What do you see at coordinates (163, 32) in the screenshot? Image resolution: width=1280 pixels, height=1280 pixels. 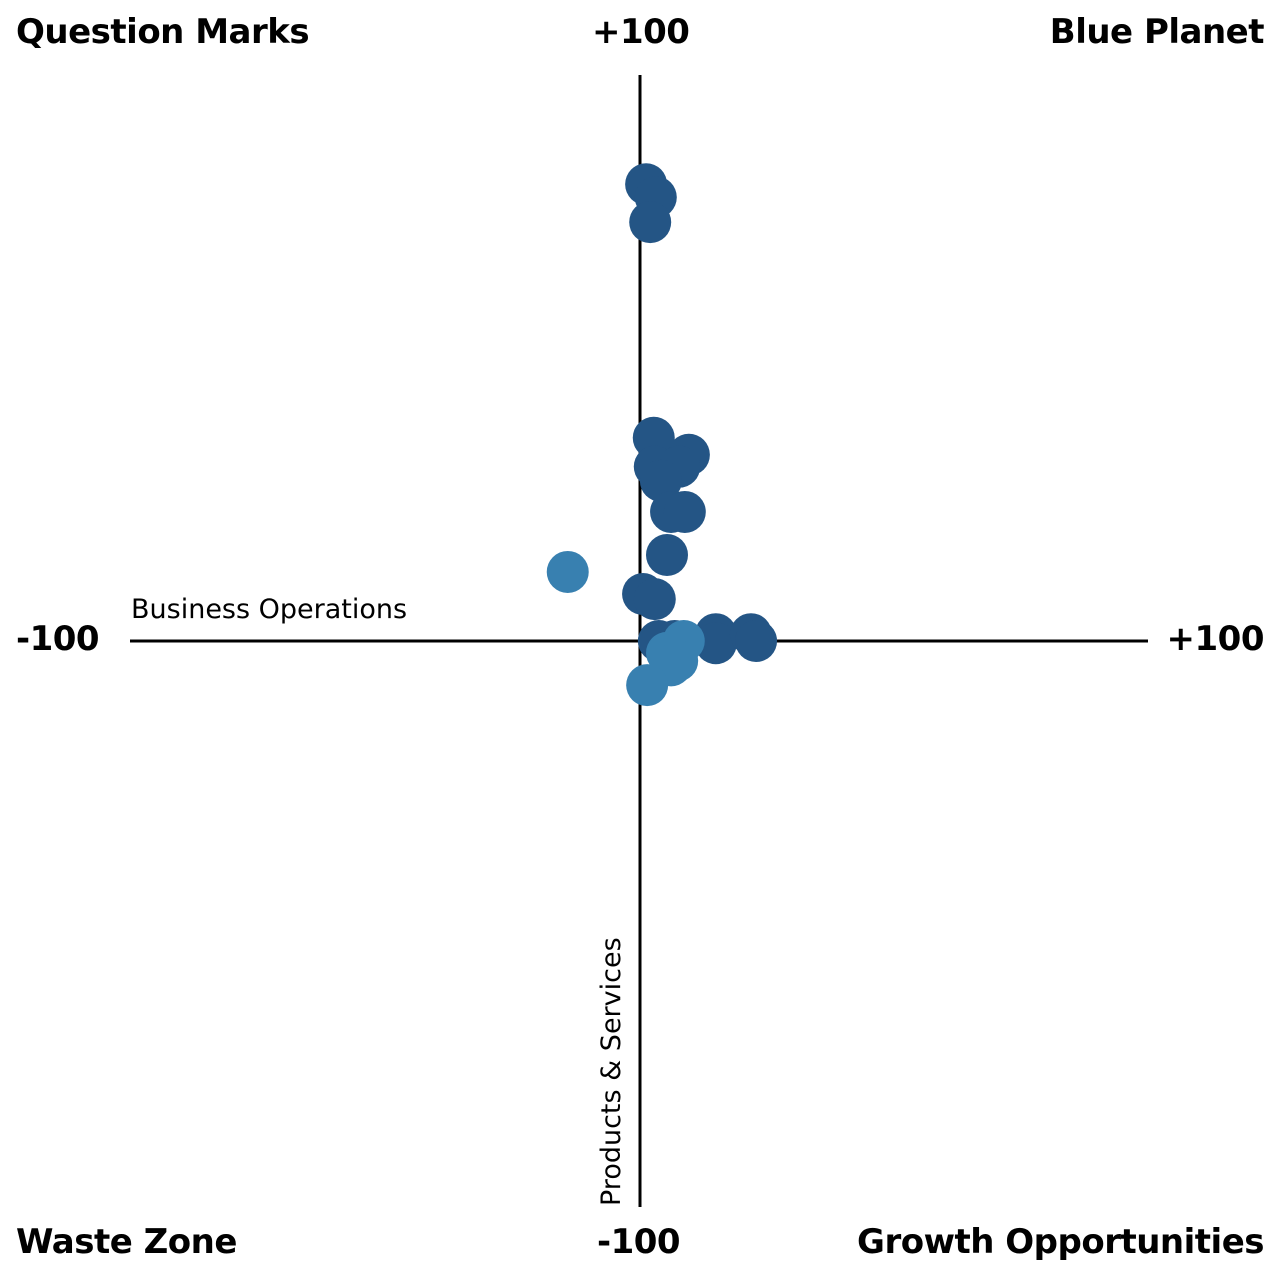 I see `quadrant-label-top-left: Question Marks` at bounding box center [163, 32].